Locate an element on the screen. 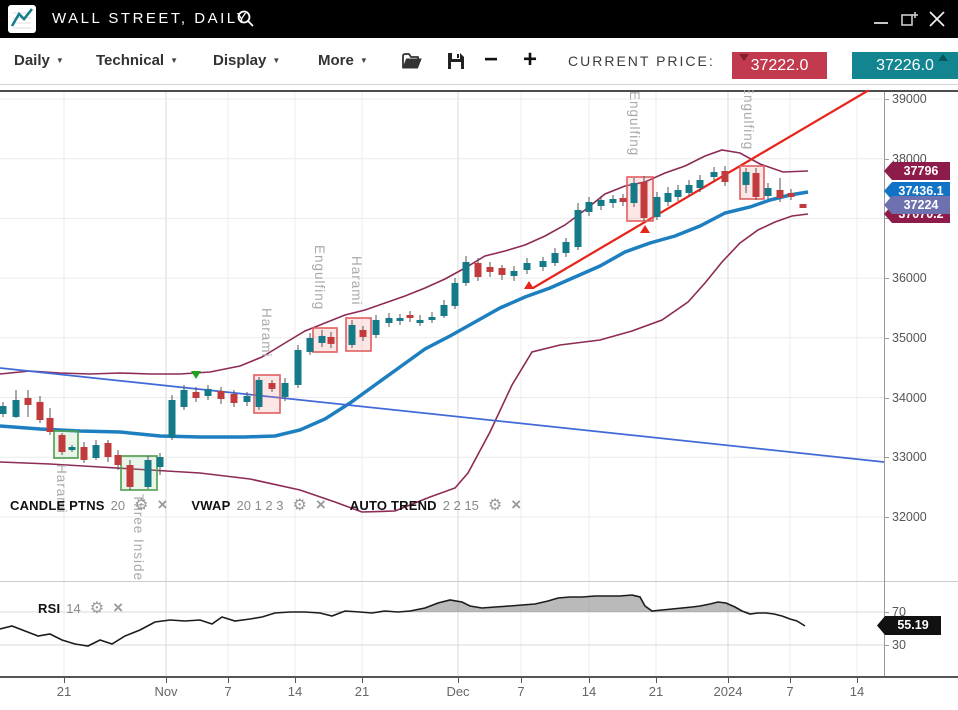 The height and width of the screenshot is (710, 958). zoom-in-button: + is located at coordinates (530, 59).